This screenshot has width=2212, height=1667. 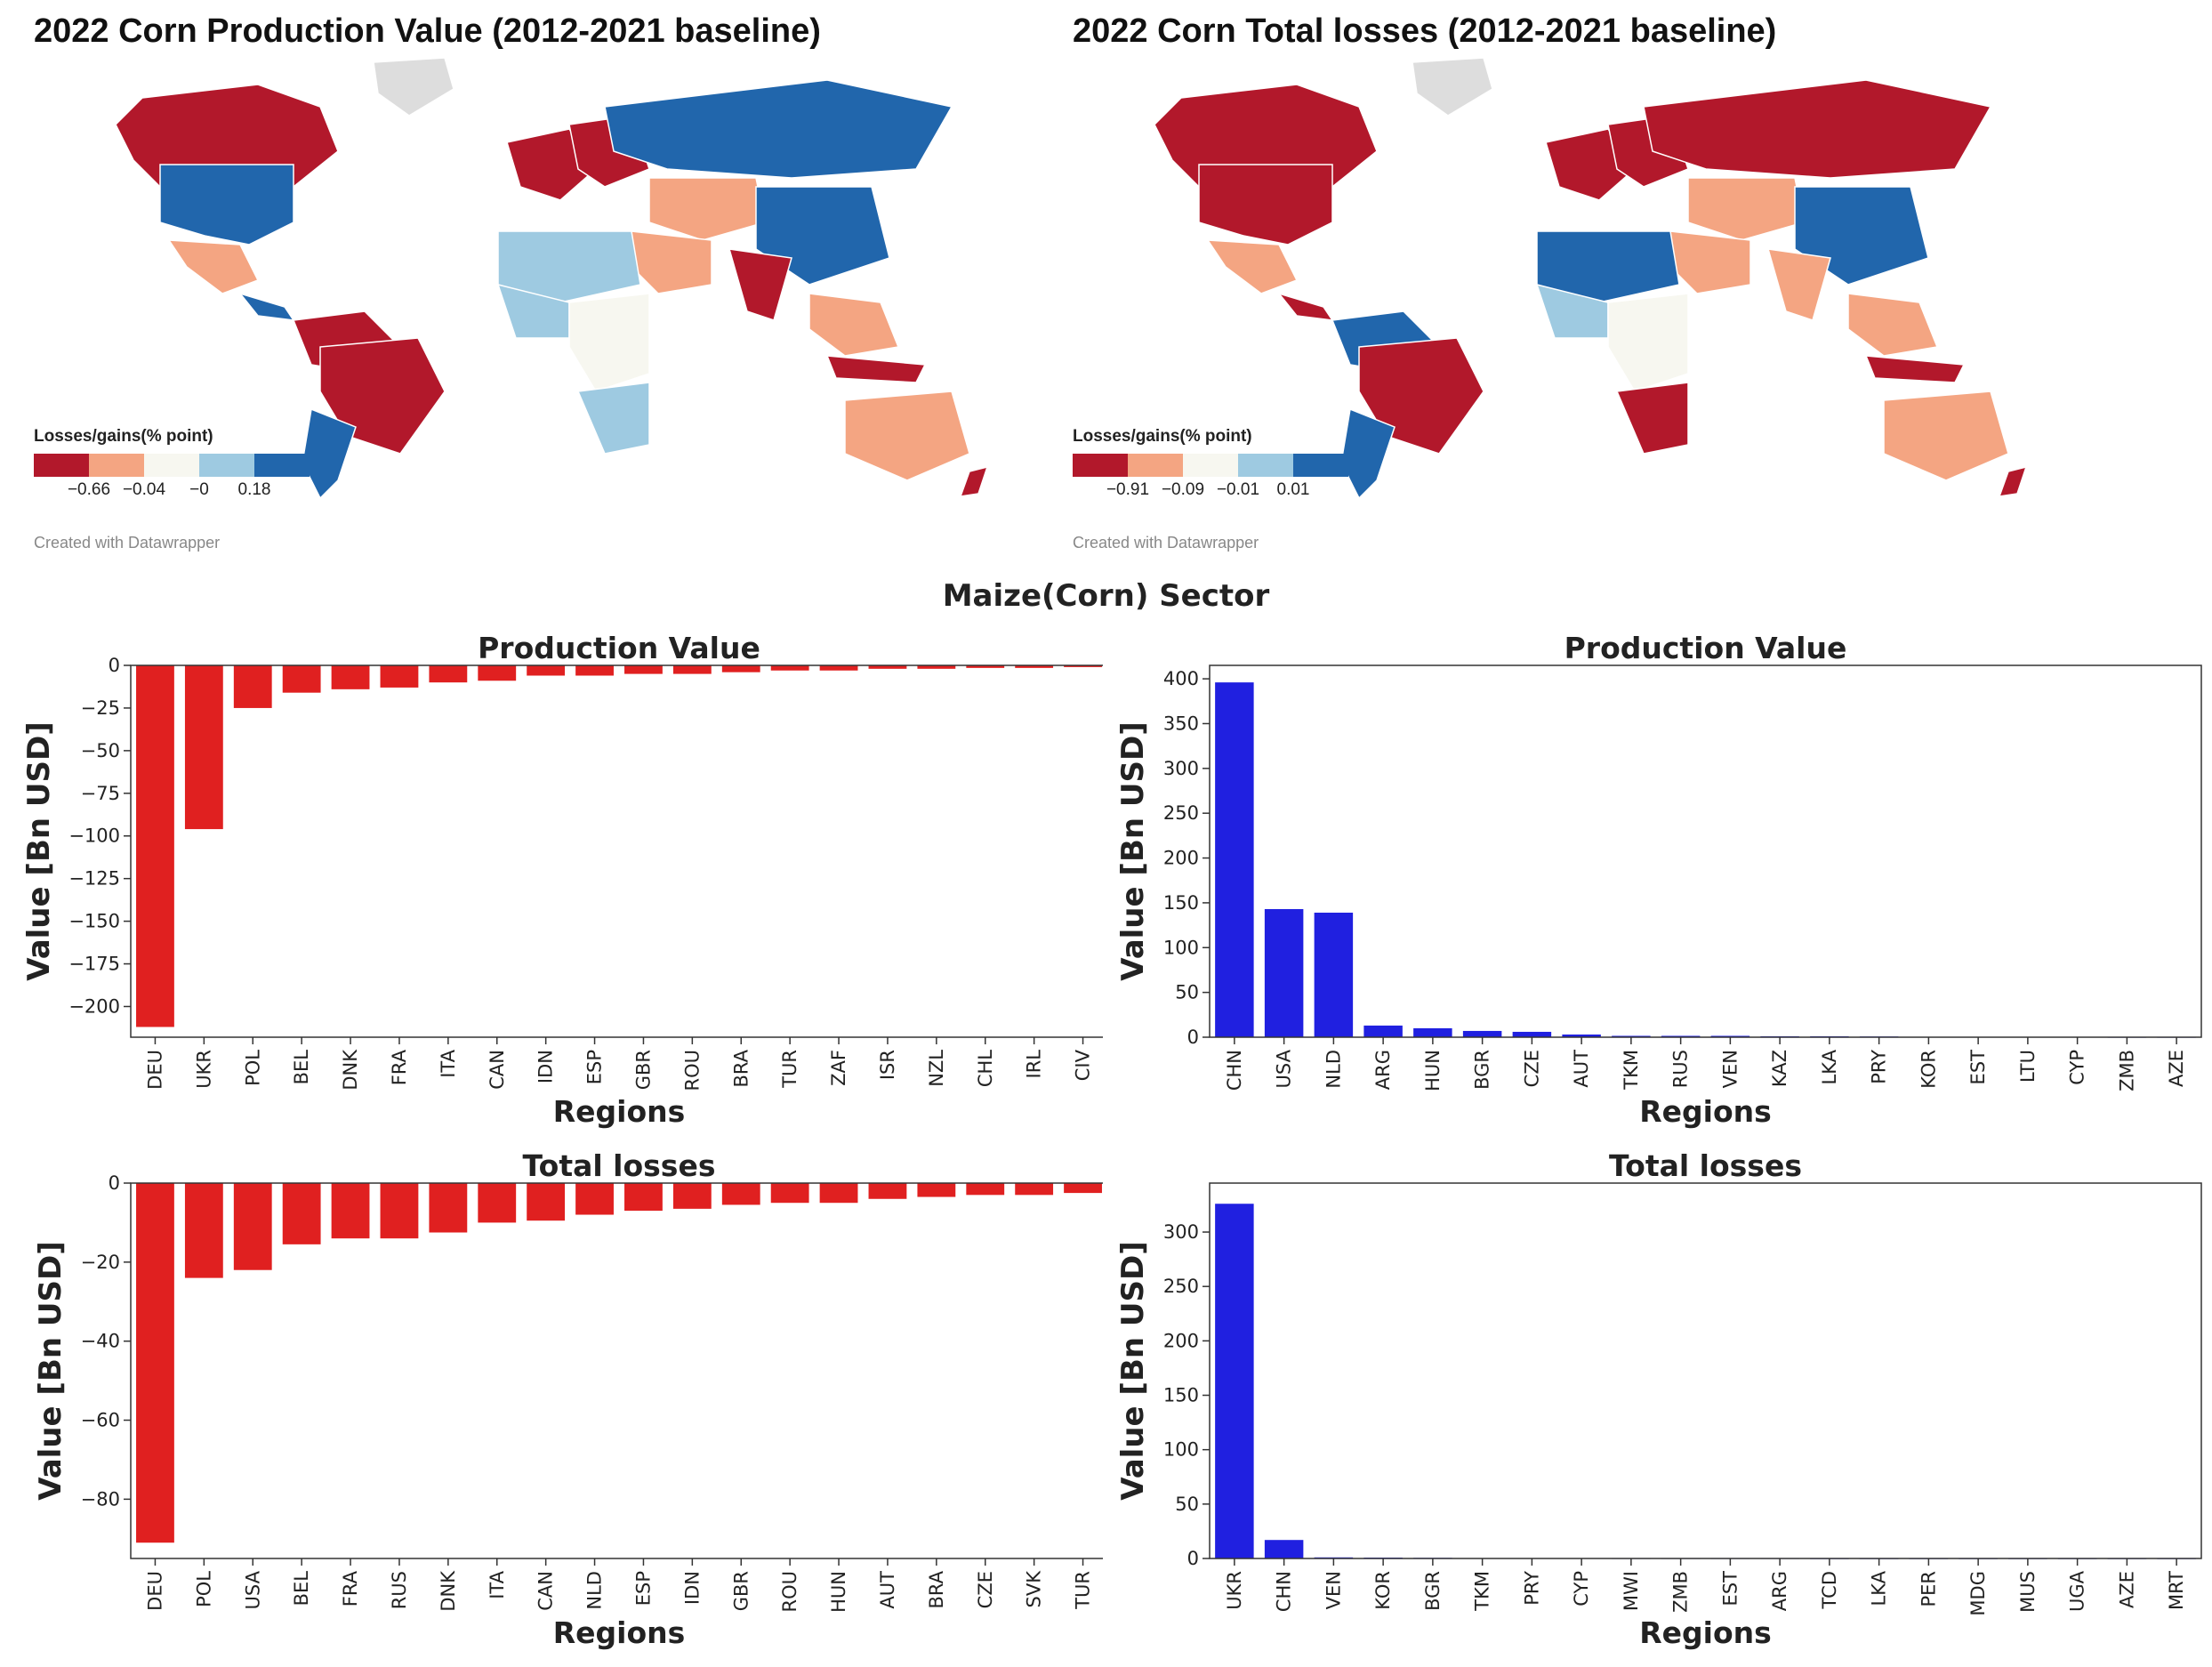 I want to click on map-region-russia, so click(x=778, y=129).